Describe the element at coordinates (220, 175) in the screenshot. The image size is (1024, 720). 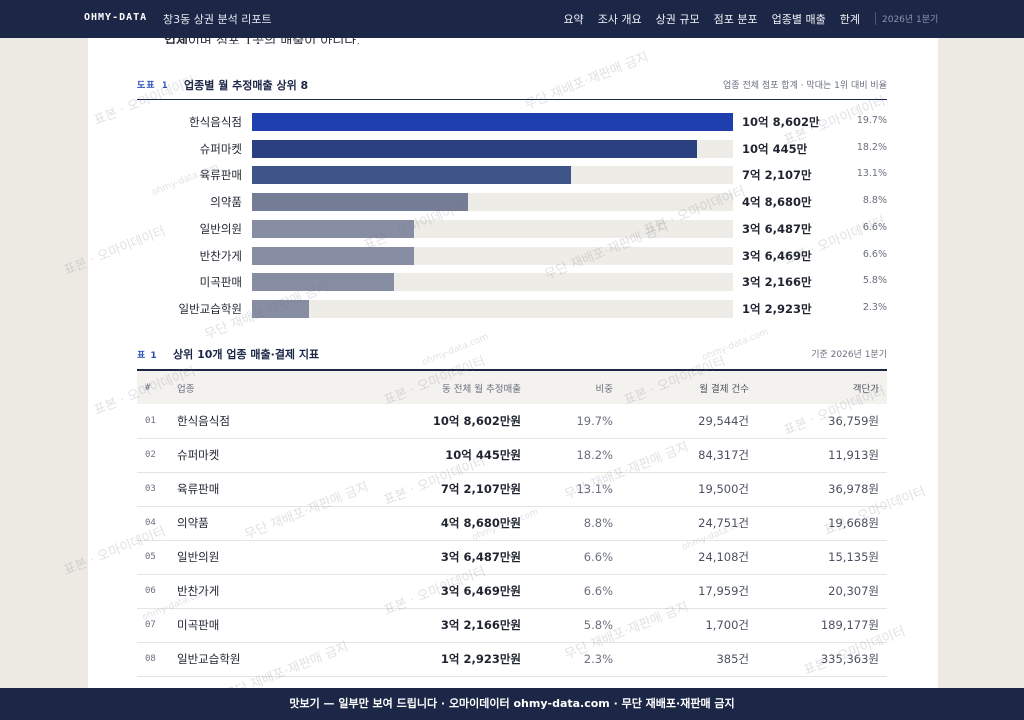
I see `bar-category-label: 육류판매` at that location.